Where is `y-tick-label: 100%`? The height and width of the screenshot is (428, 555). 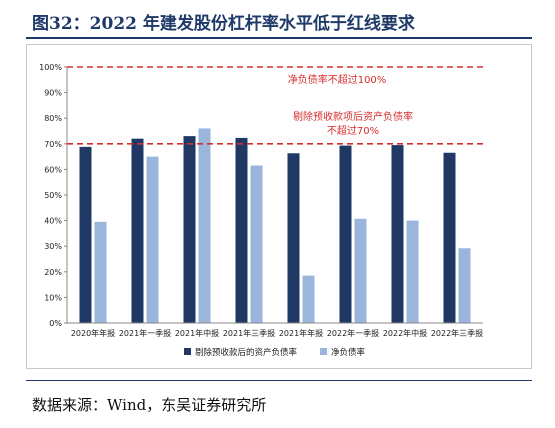
y-tick-label: 100% is located at coordinates (50, 67).